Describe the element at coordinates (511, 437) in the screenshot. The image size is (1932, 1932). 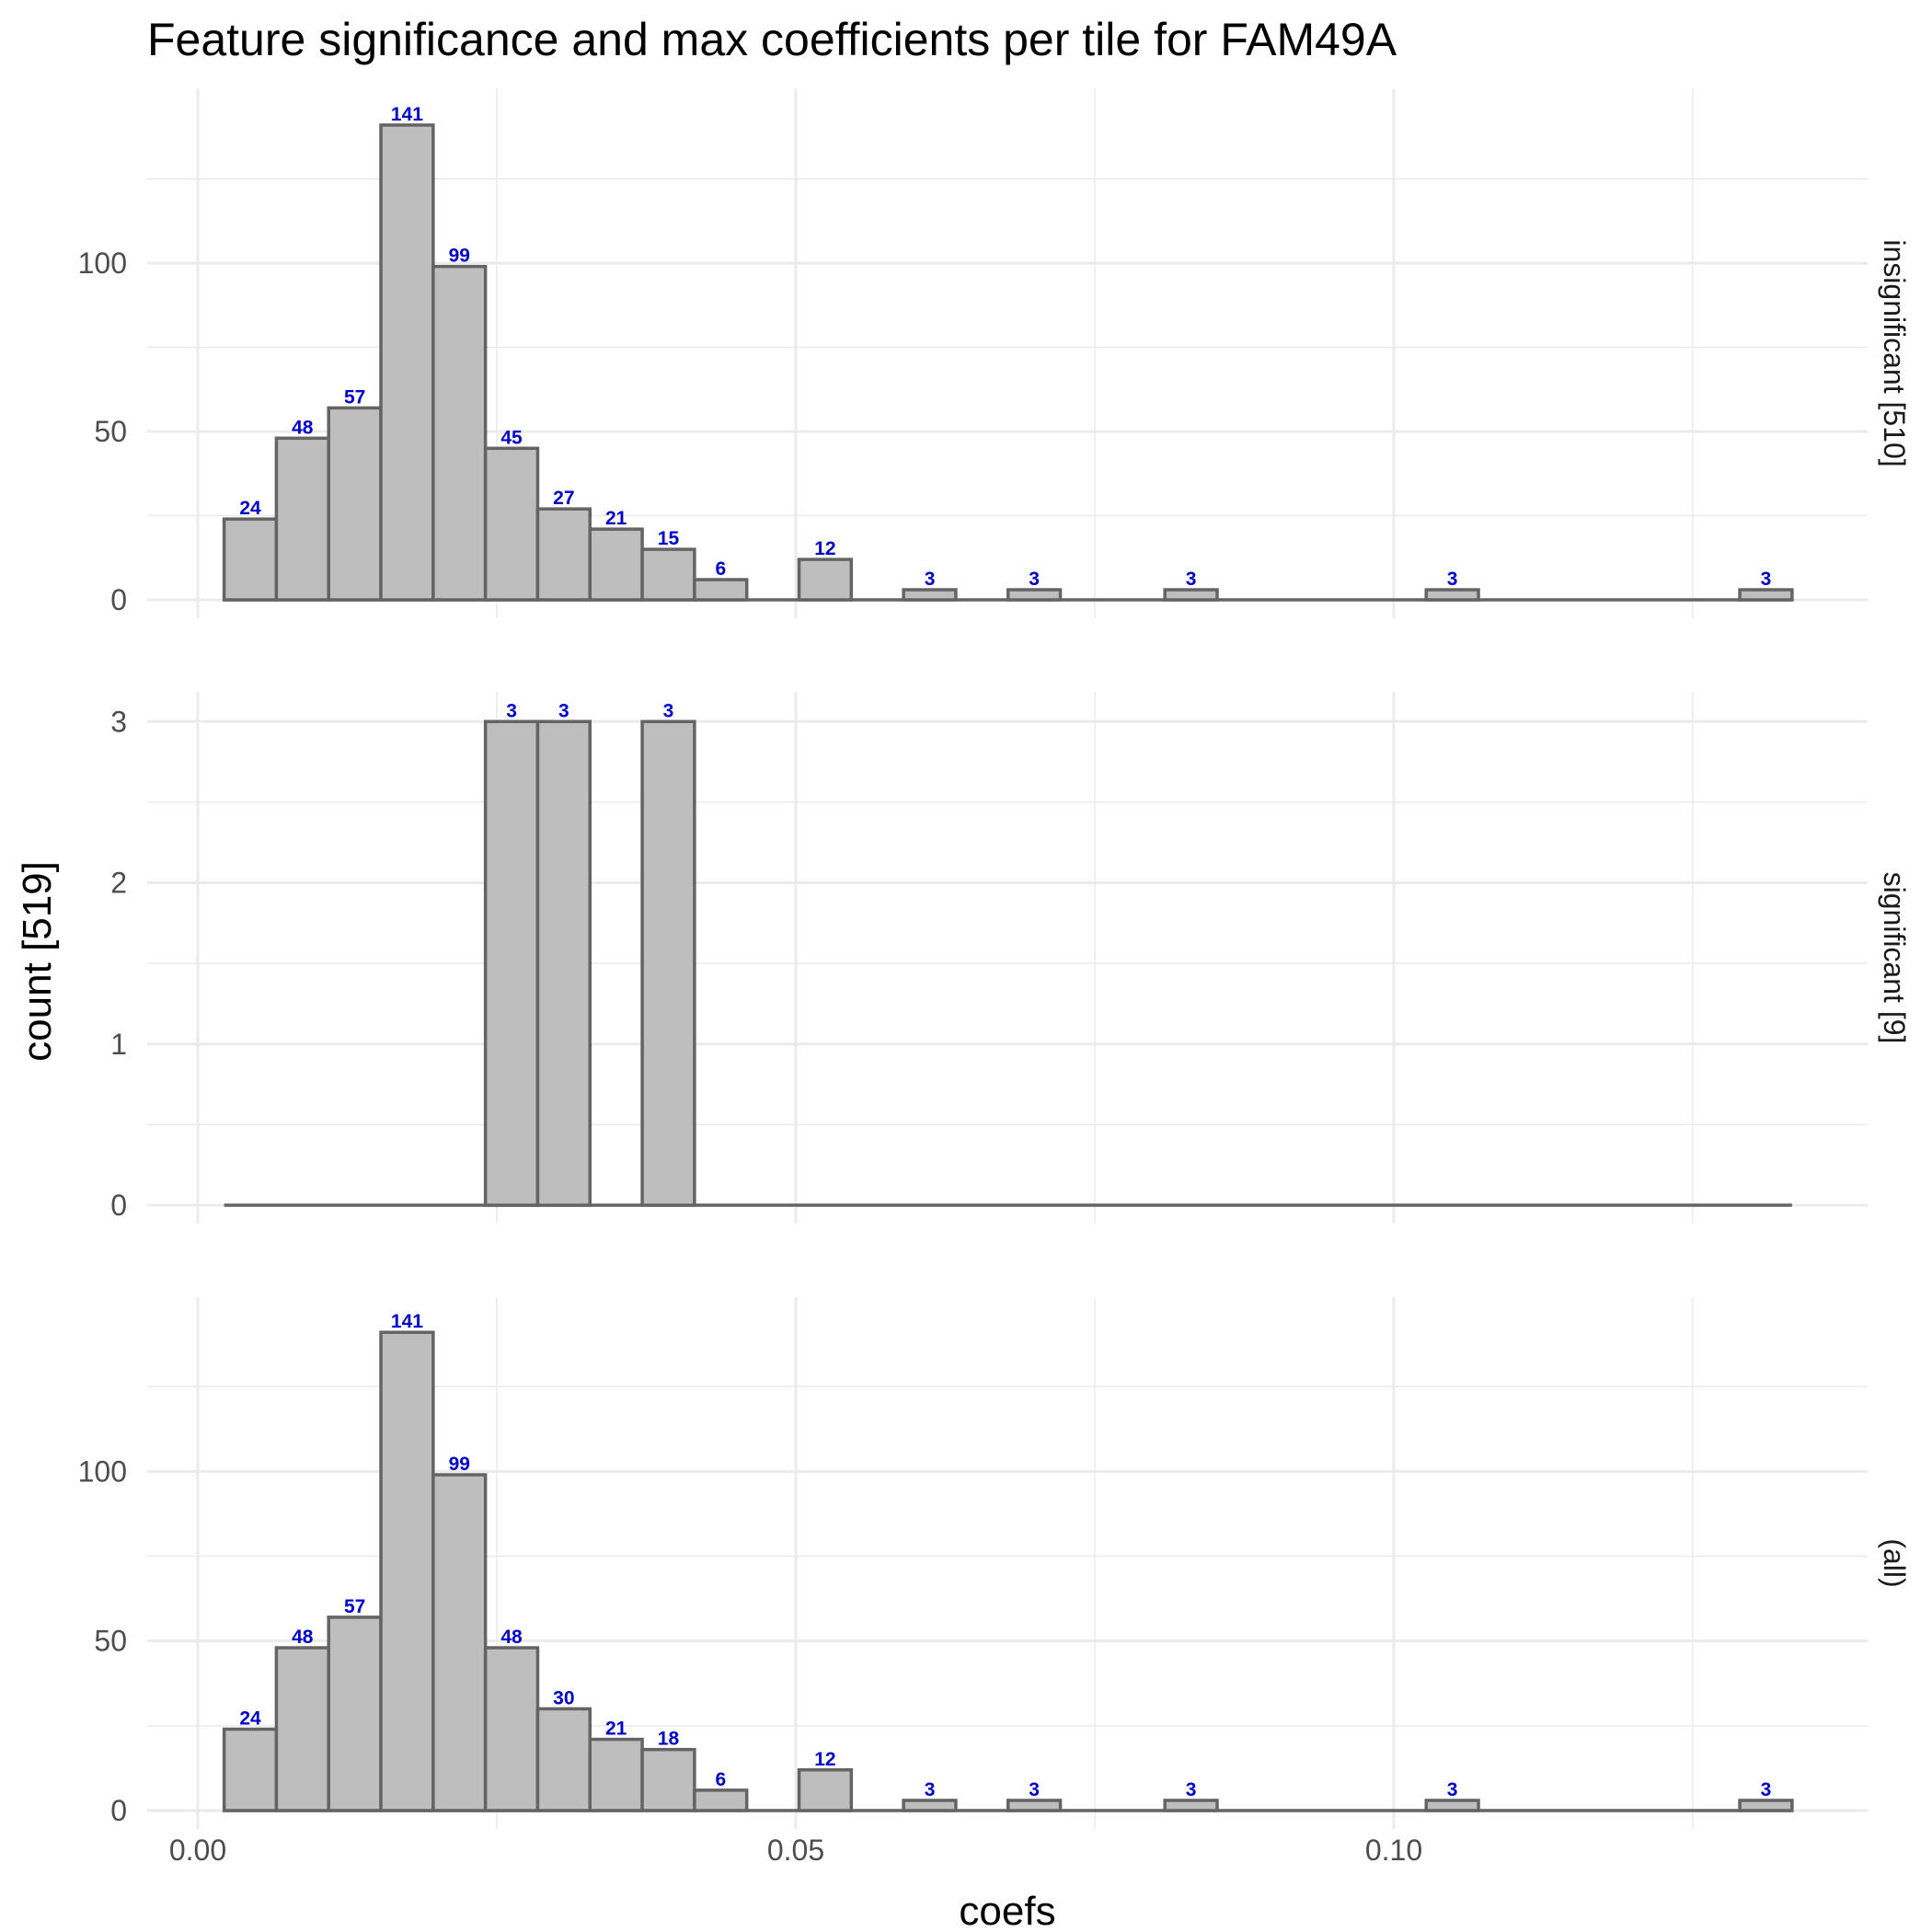
I see `bar-count-label: 45` at that location.